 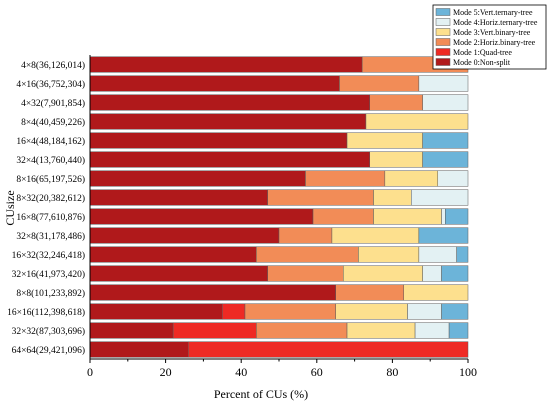 What do you see at coordinates (50, 198) in the screenshot?
I see `category-label: 8×32(20,382,612)` at bounding box center [50, 198].